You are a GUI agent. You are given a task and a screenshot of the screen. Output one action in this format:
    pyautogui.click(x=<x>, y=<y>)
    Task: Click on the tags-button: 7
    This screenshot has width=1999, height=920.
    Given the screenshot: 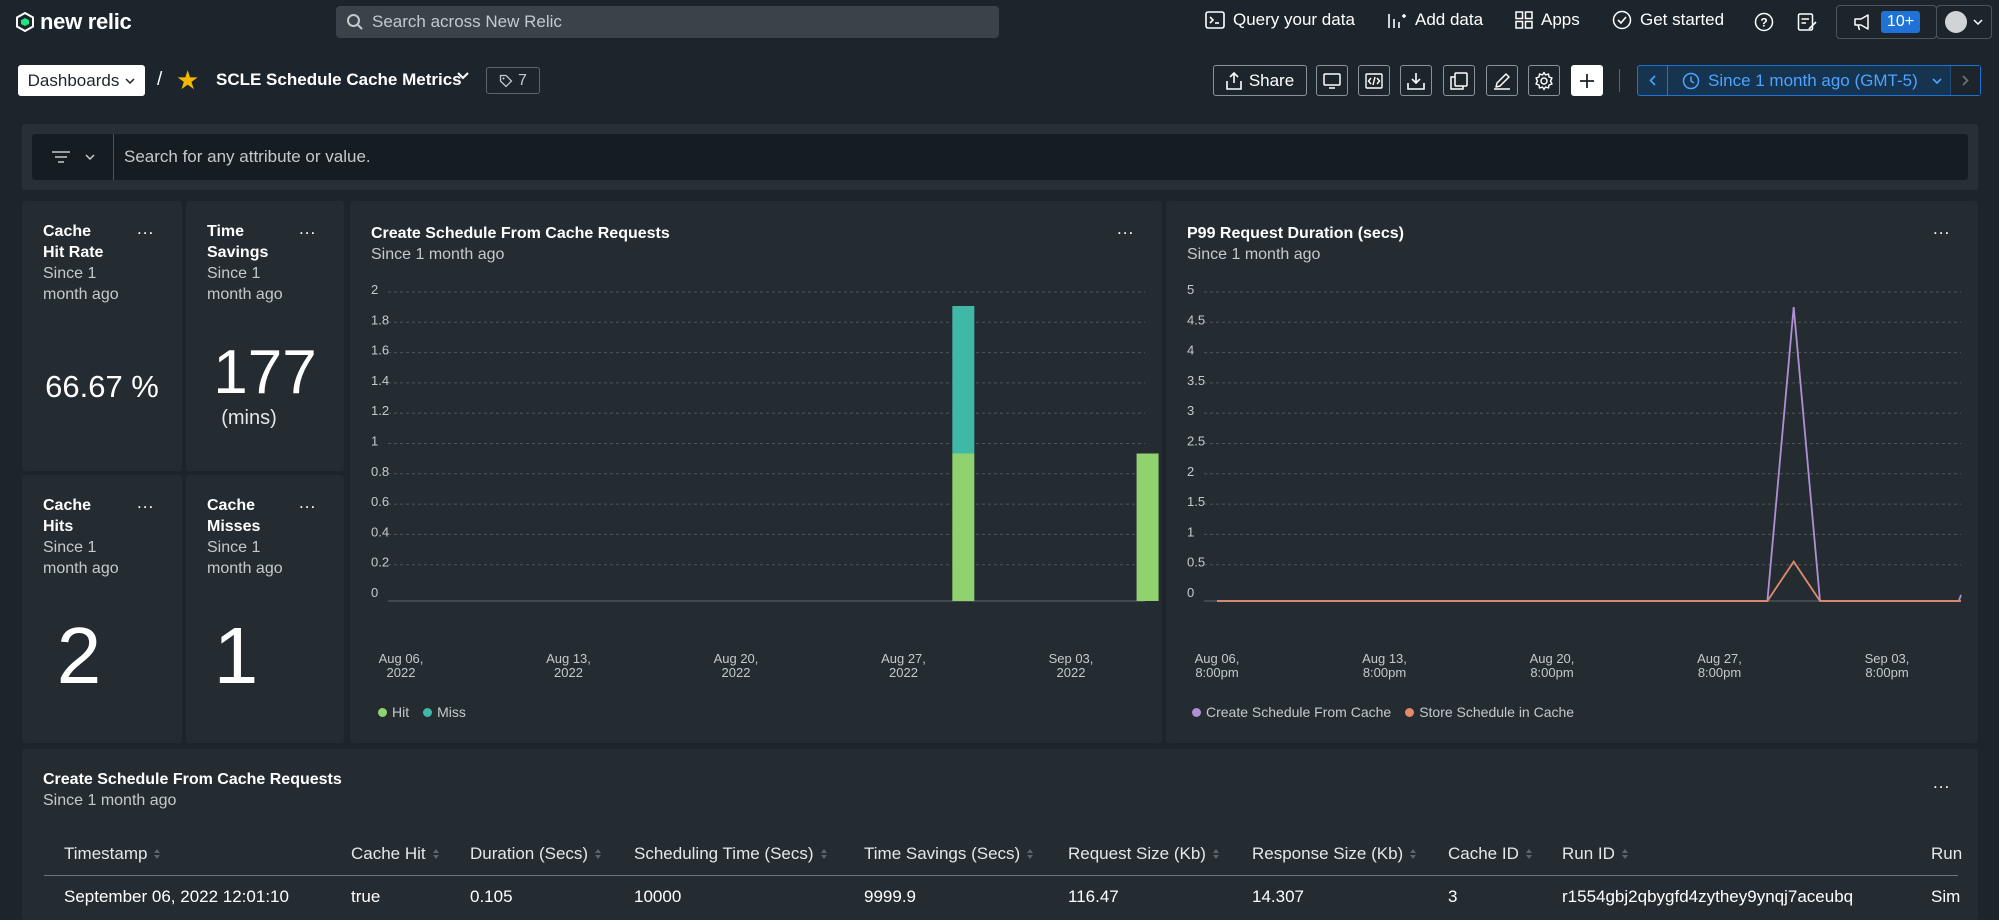 What is the action you would take?
    pyautogui.click(x=513, y=80)
    